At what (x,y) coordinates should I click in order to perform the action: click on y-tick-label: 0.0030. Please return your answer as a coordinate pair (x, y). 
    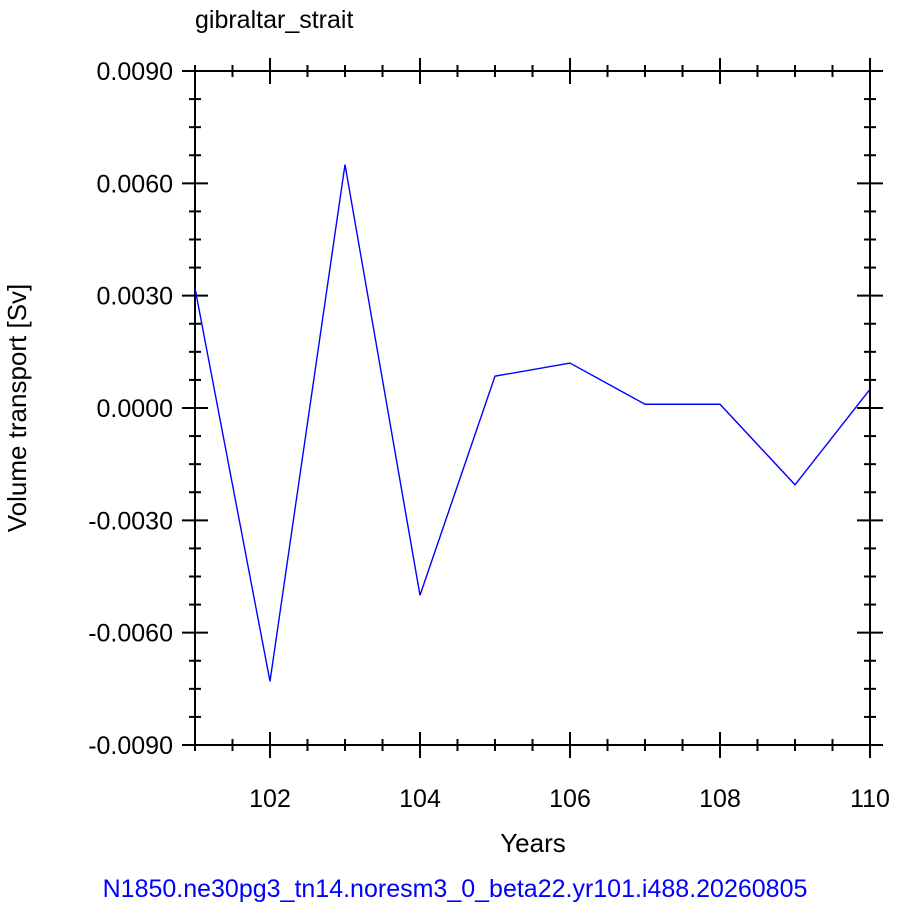
    Looking at the image, I should click on (135, 297).